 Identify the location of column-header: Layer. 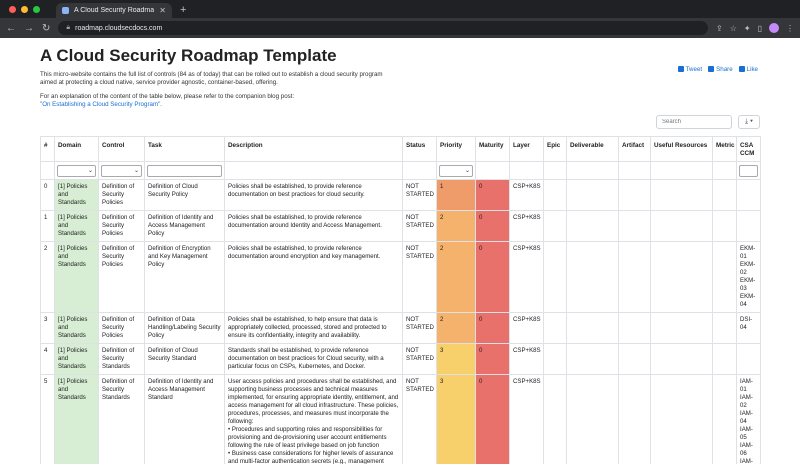
(526, 149).